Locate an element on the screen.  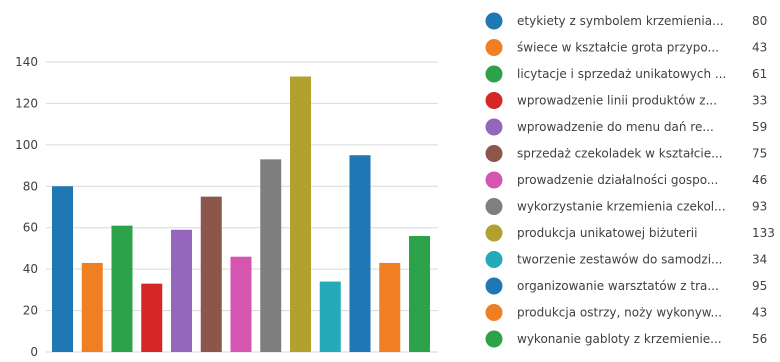
legend-label: produkcja unikatowej biżuterii is located at coordinates (607, 233).